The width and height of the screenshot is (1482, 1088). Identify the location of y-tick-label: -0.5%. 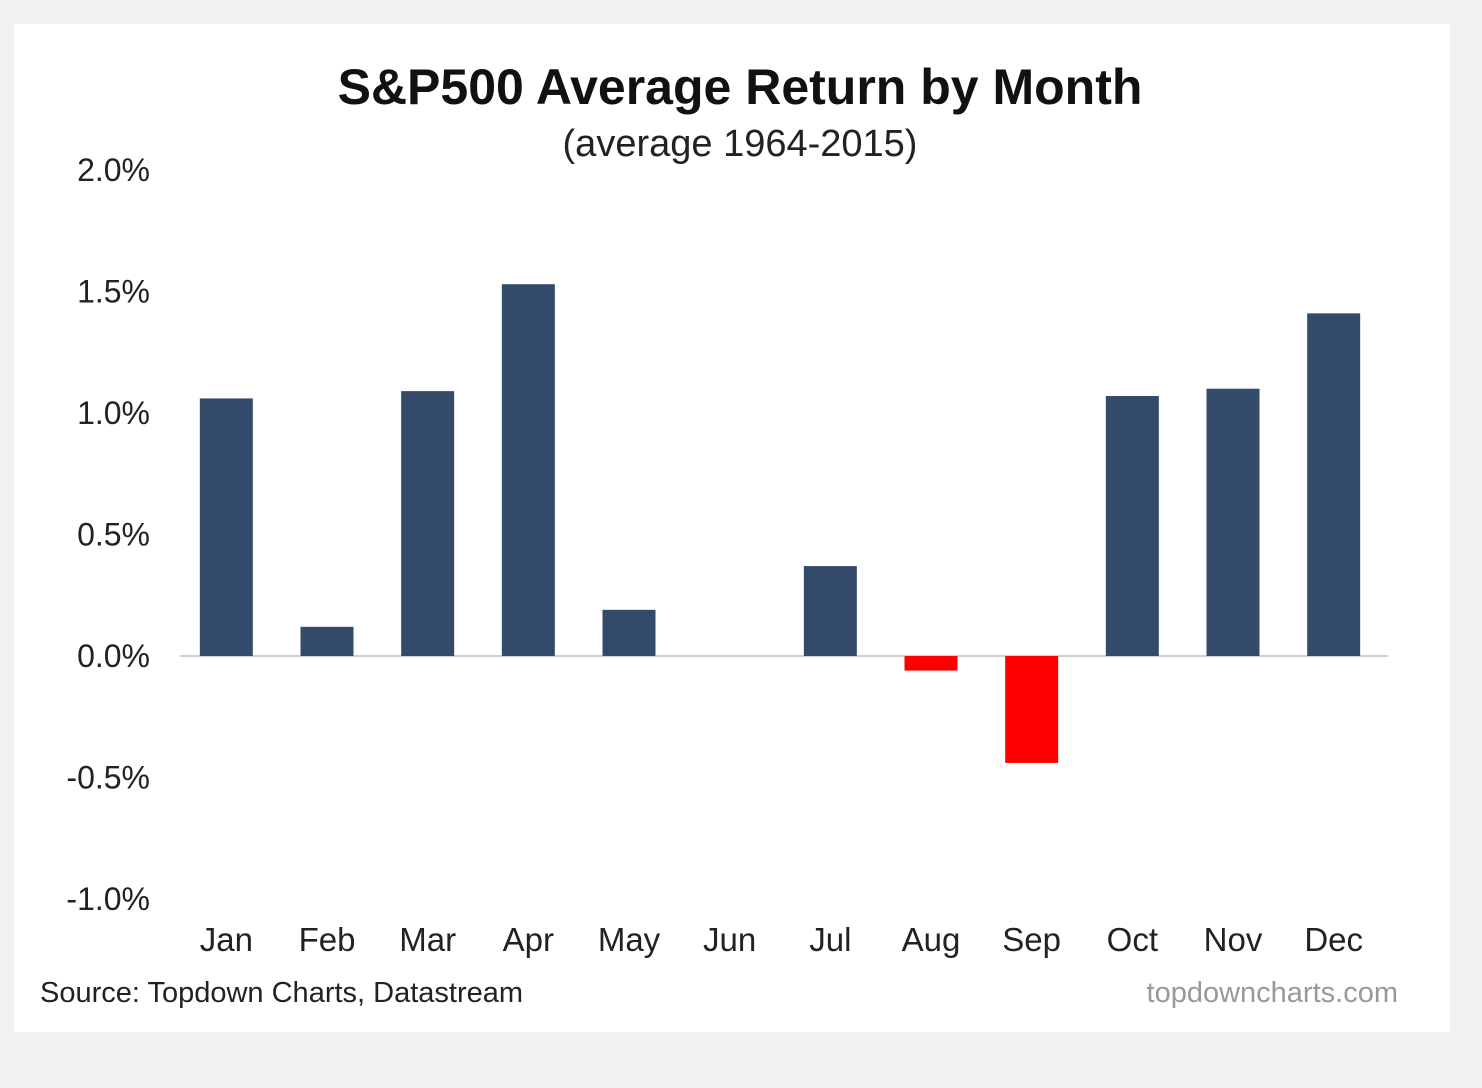
(108, 778).